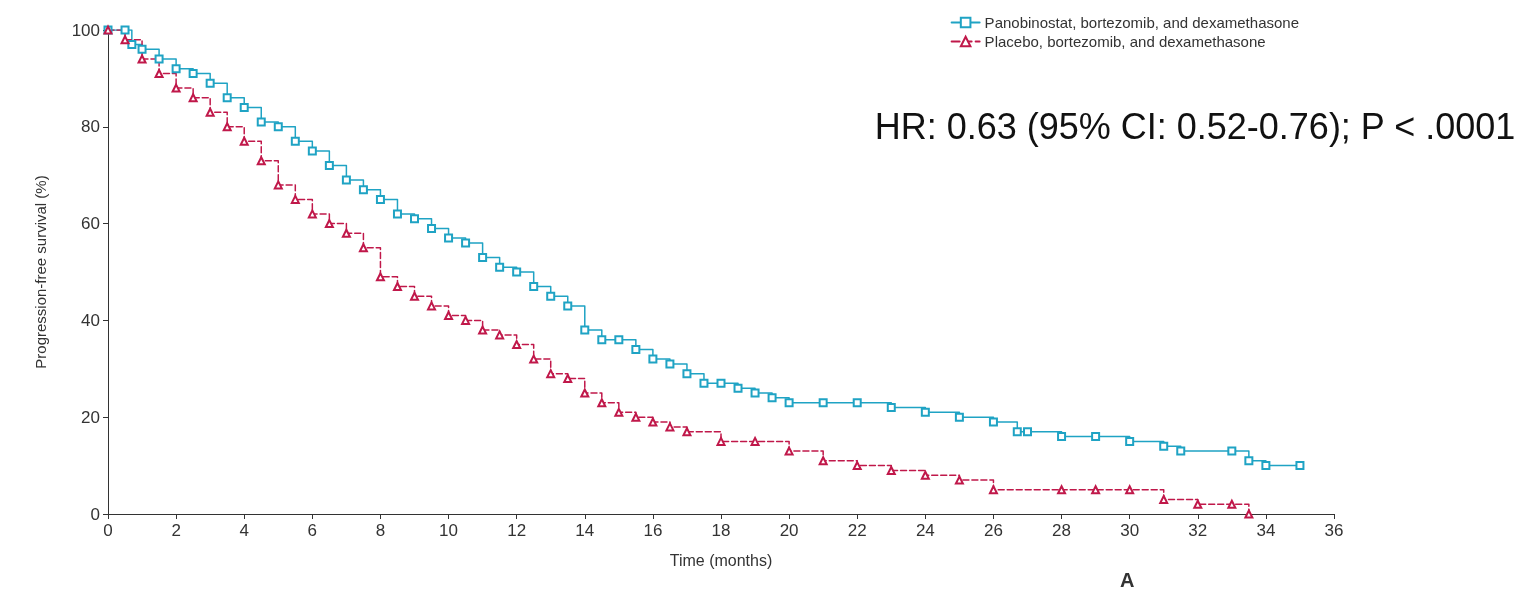 Image resolution: width=1532 pixels, height=600 pixels. I want to click on x-tick-label: 0, so click(108, 530).